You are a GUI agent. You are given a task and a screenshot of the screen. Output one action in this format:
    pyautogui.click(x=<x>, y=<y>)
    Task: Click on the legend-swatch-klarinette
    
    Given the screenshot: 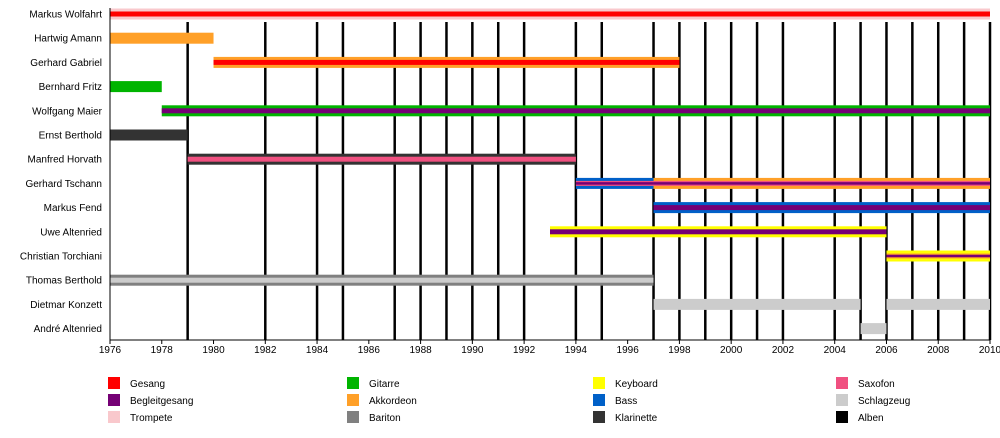 What is the action you would take?
    pyautogui.click(x=599, y=417)
    